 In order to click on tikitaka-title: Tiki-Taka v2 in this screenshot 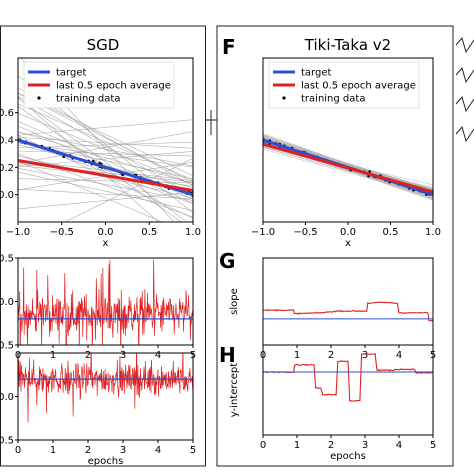, I will do `click(347, 45)`.